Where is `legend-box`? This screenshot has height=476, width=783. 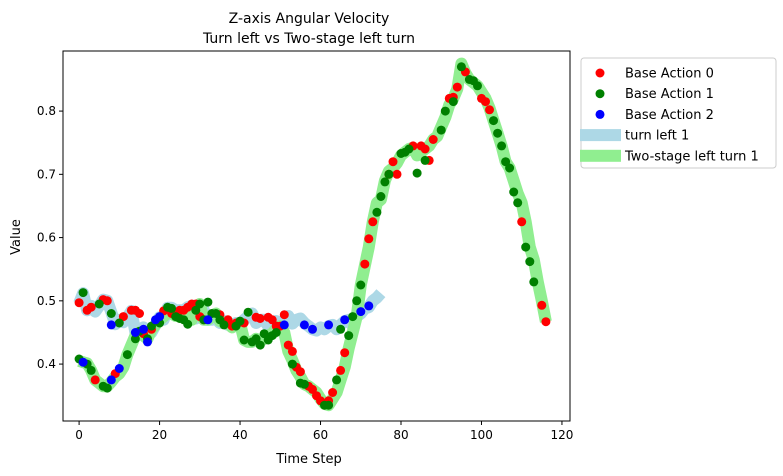
legend-box is located at coordinates (678, 113).